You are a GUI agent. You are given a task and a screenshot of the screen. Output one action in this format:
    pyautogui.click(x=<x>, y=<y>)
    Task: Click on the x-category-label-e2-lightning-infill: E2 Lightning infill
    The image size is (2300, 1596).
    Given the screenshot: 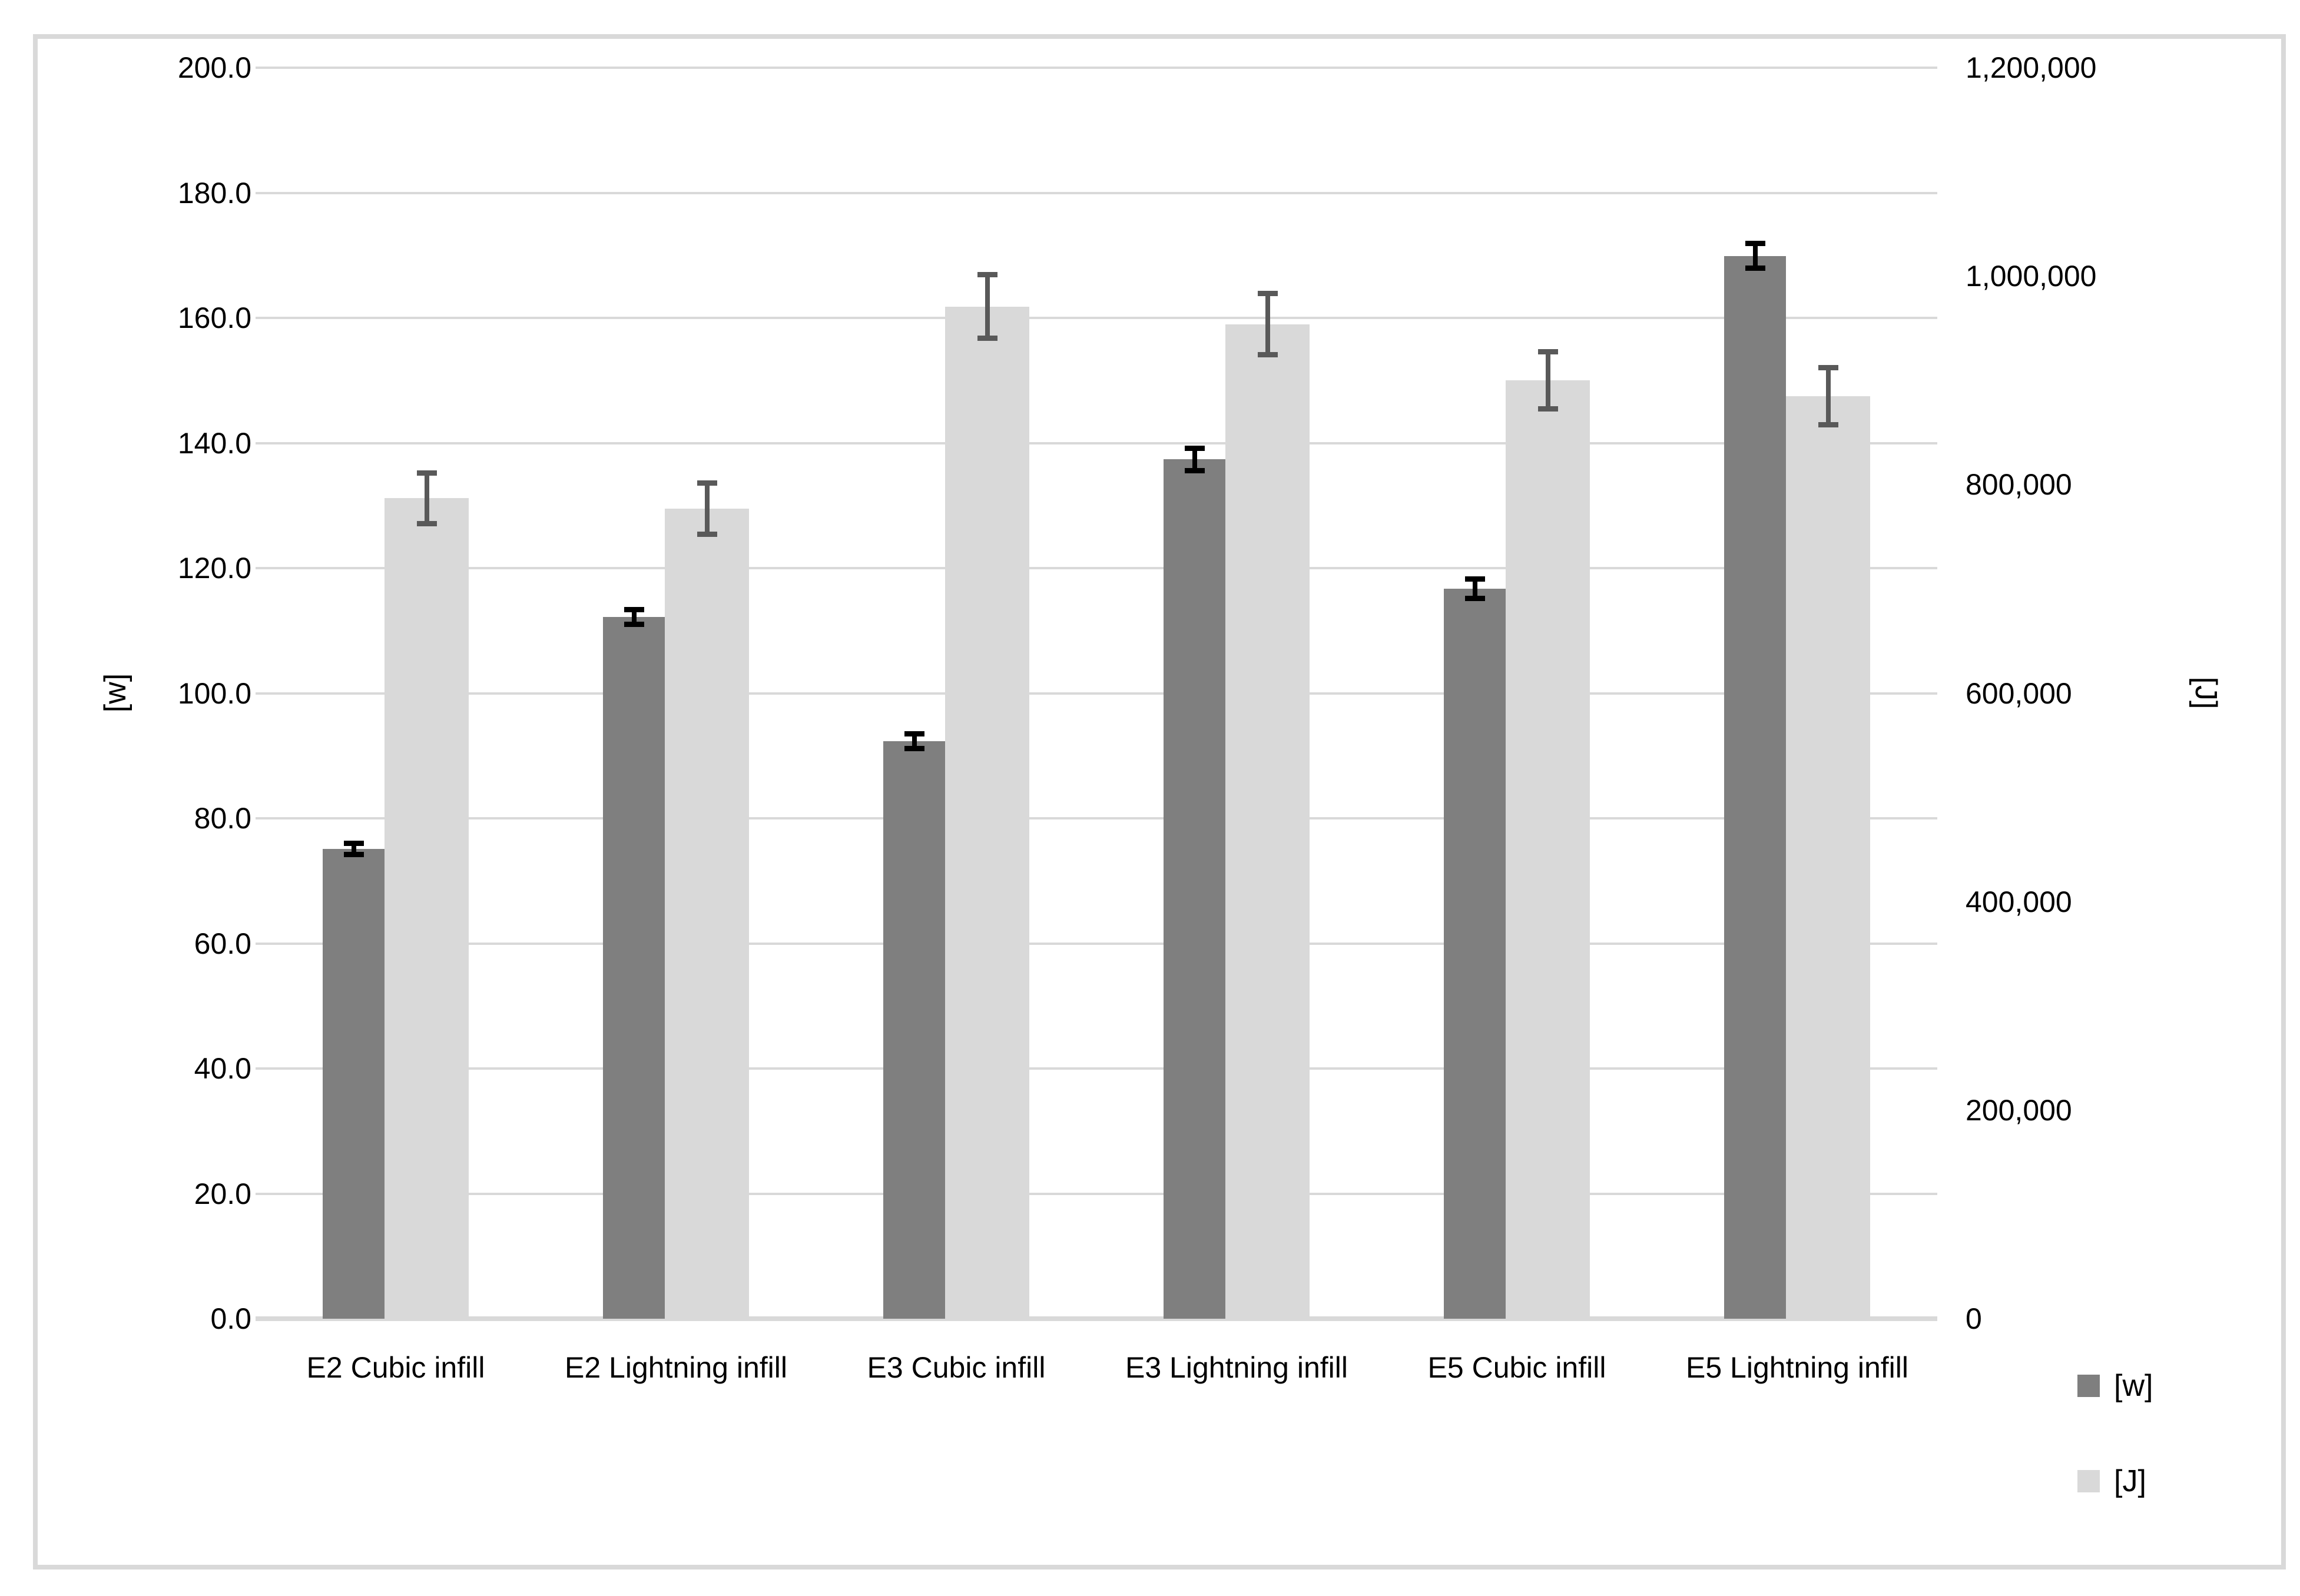 What is the action you would take?
    pyautogui.click(x=676, y=1367)
    